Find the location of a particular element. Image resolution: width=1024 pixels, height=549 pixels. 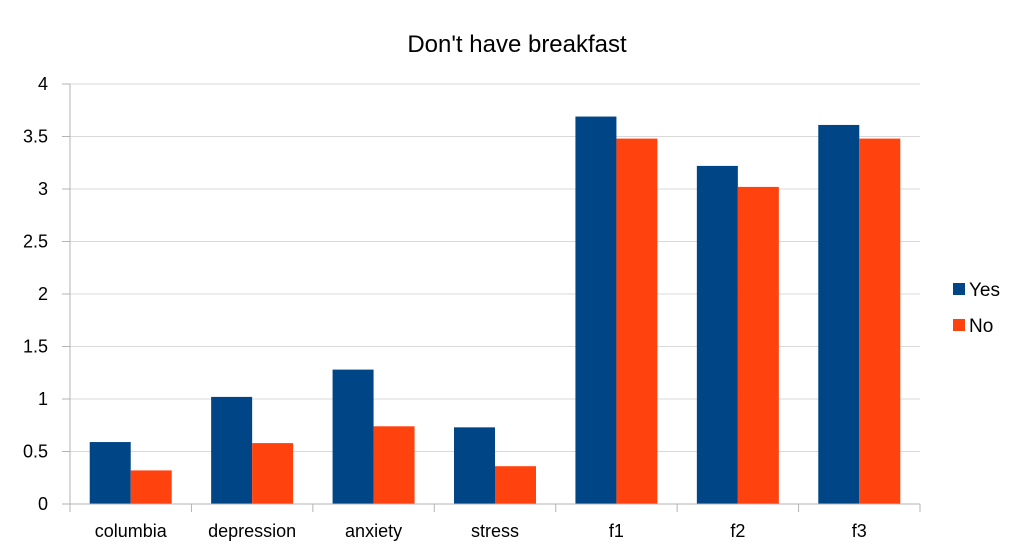

bar-f3-no is located at coordinates (880, 321).